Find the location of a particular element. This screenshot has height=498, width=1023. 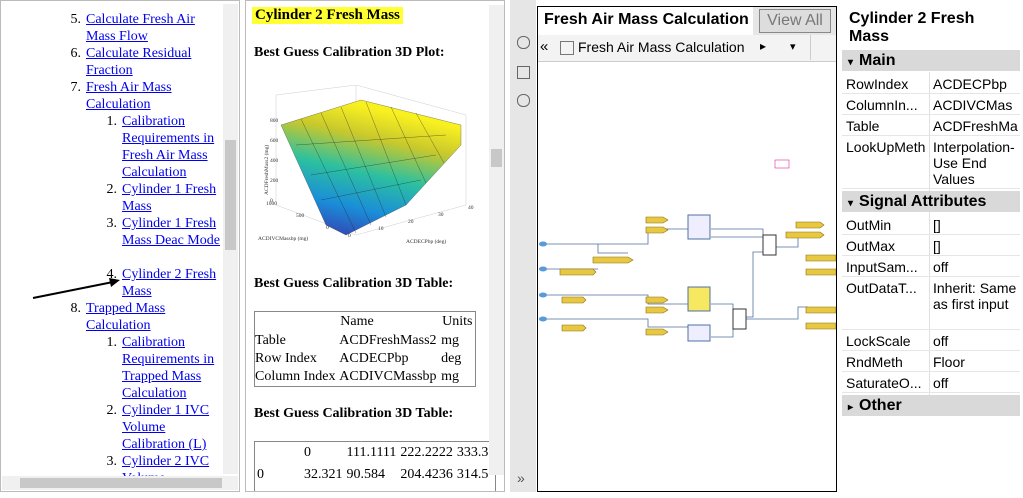

y-tick: 500 is located at coordinates (300, 216).